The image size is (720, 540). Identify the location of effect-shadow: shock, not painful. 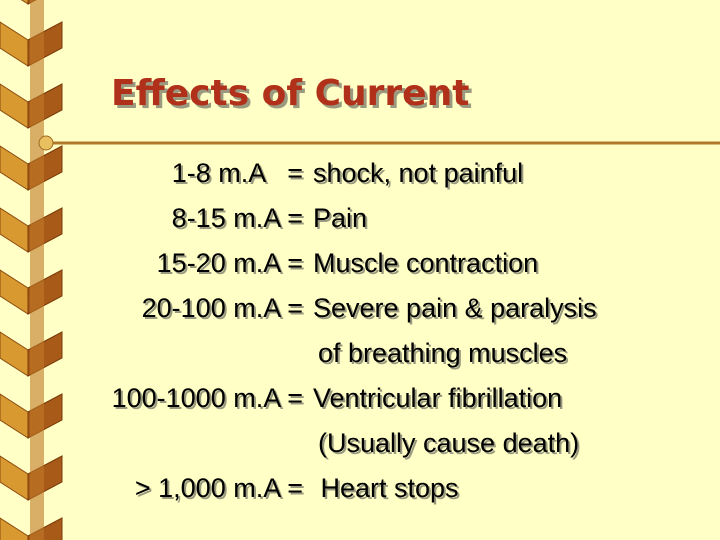
(420, 175).